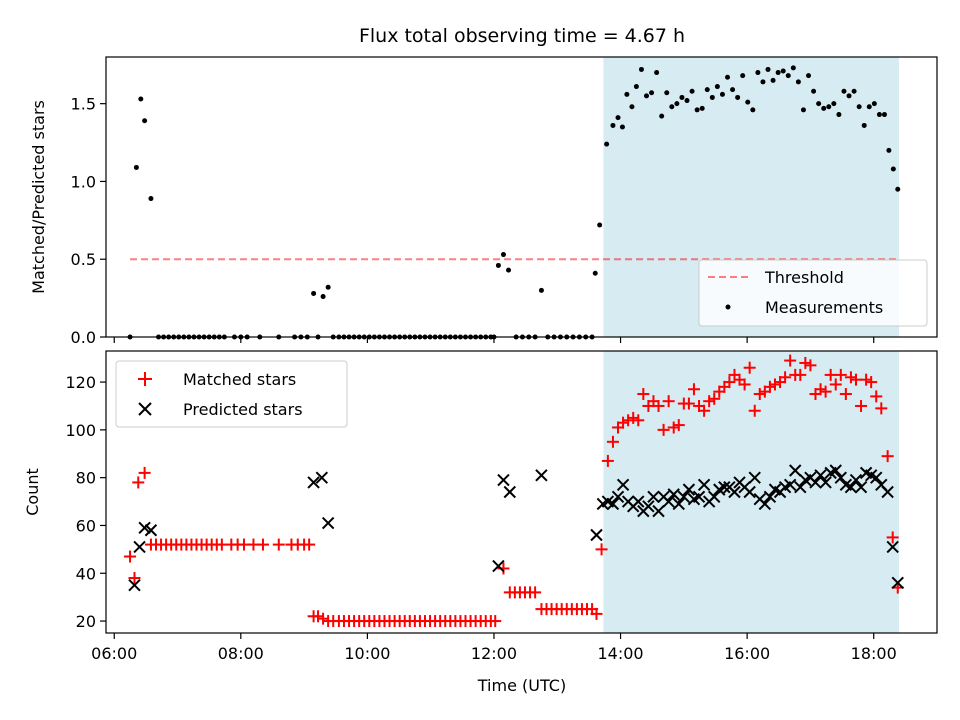 The image size is (960, 720). What do you see at coordinates (83, 259) in the screenshot?
I see `top-y-tick-label: 0.5` at bounding box center [83, 259].